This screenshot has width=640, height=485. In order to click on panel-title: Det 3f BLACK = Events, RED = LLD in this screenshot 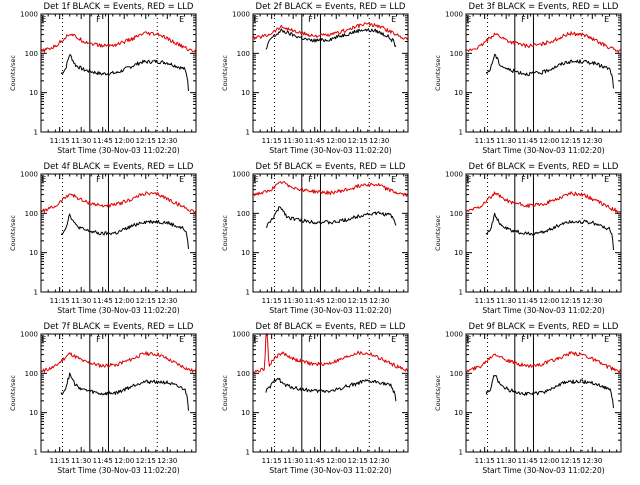, I will do `click(544, 7)`.